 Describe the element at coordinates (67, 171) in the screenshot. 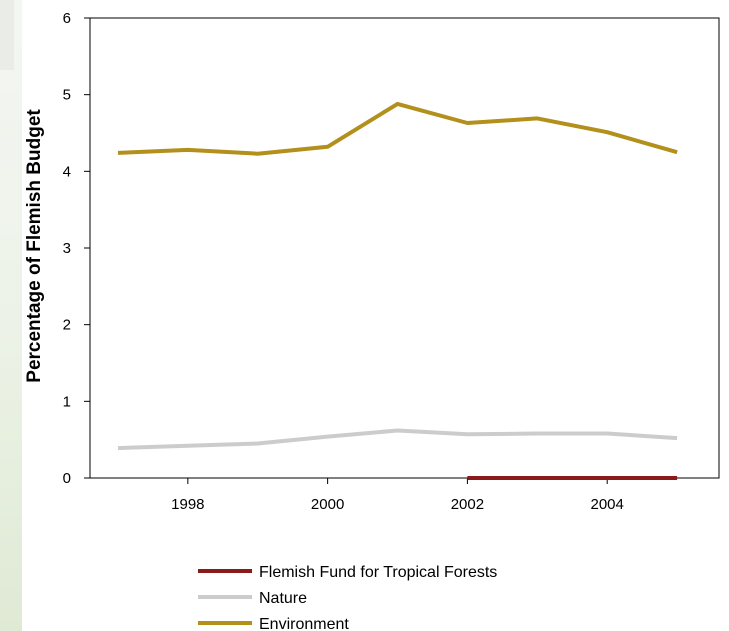

I see `y-tick-label: 4` at that location.